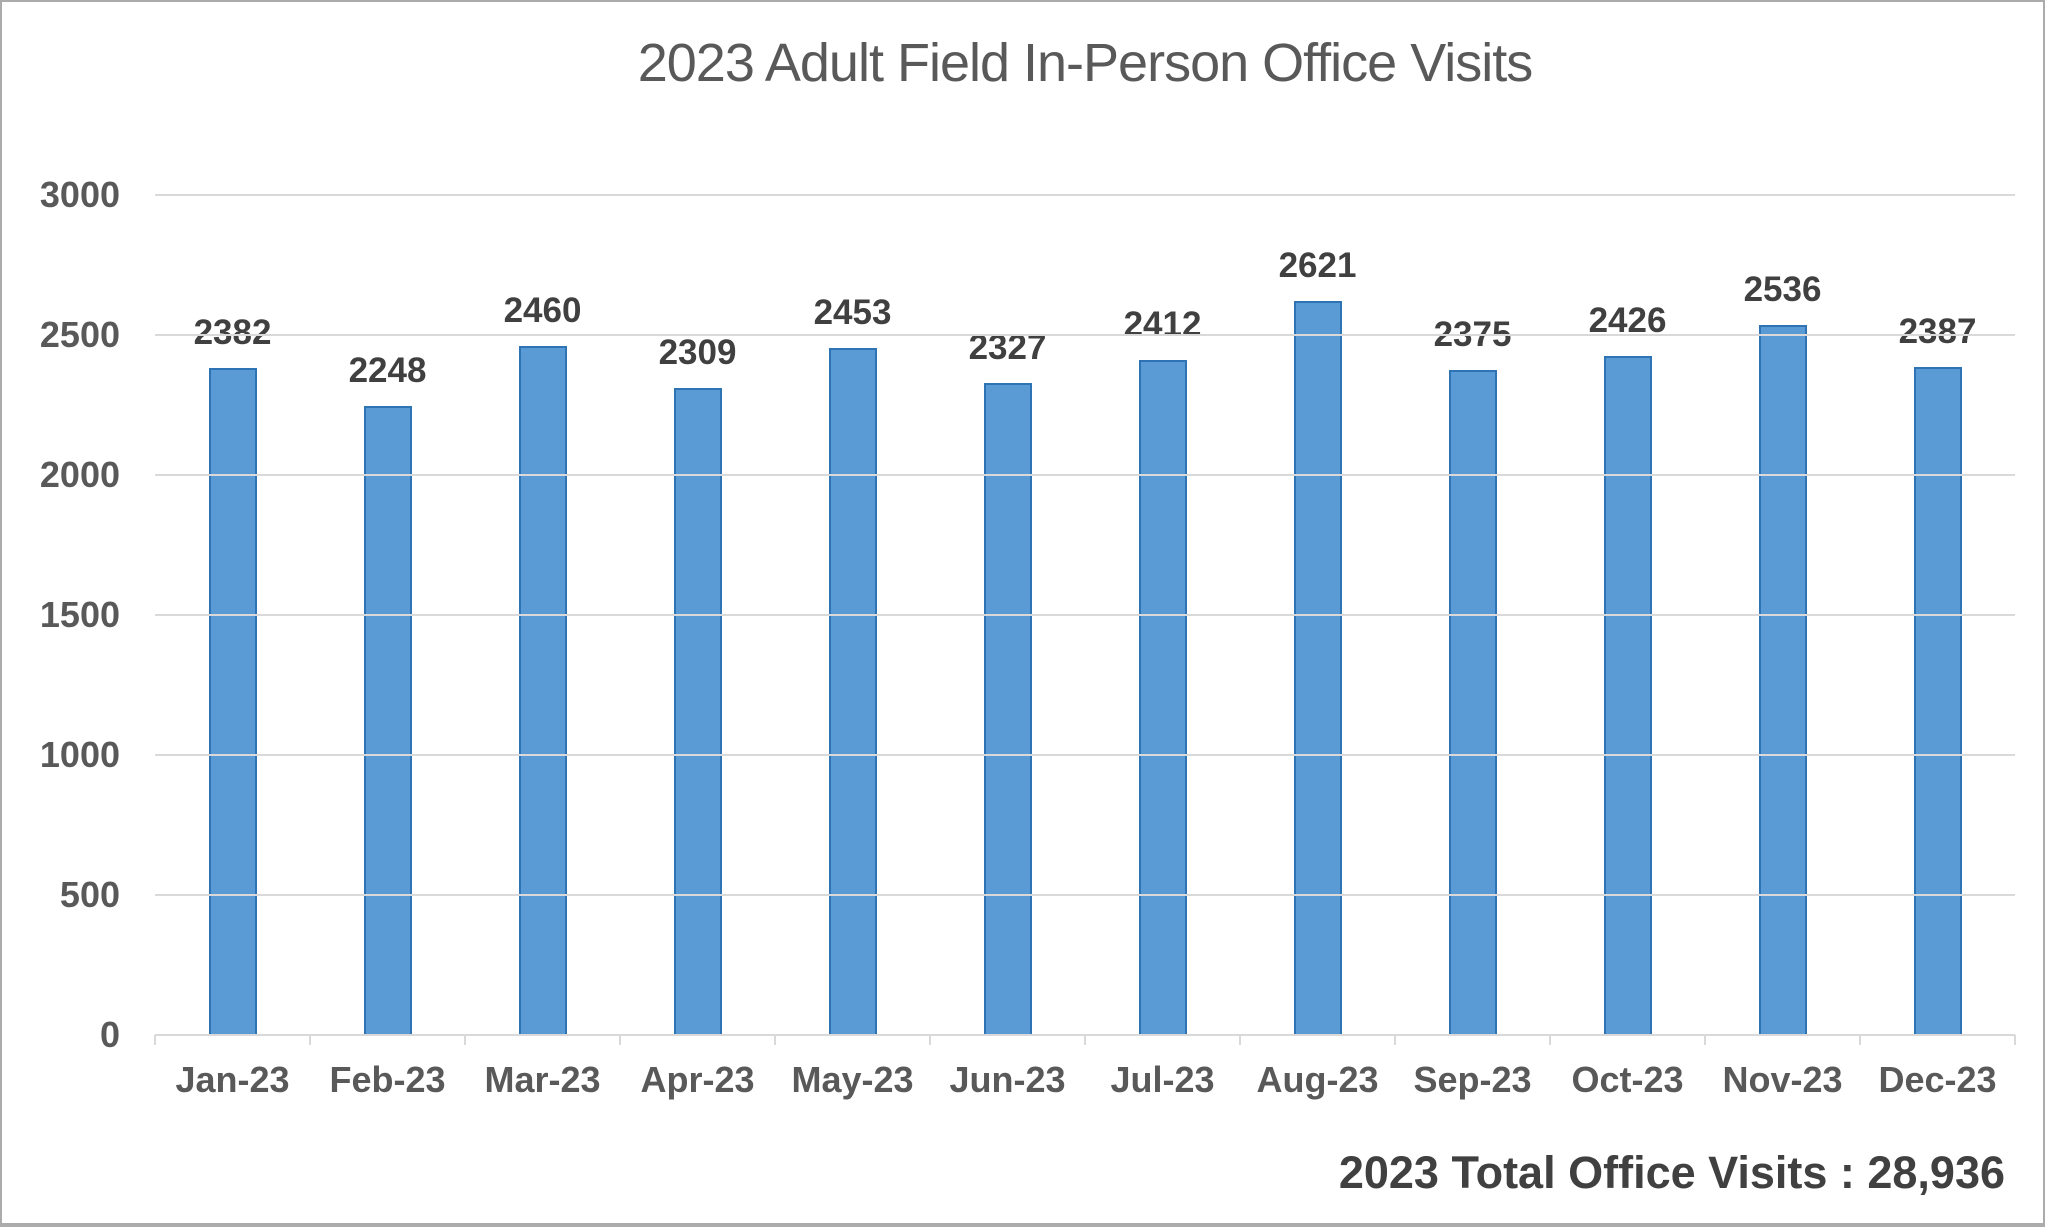 This screenshot has height=1227, width=2045. I want to click on y-axis-tick-label-2000: 2000, so click(79, 475).